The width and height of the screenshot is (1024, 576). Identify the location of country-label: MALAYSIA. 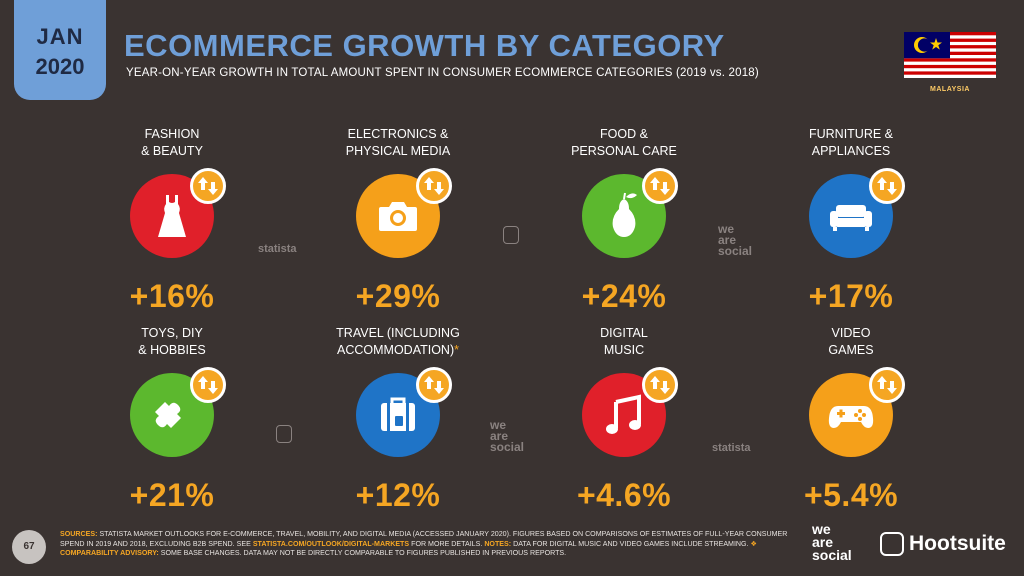
(950, 89).